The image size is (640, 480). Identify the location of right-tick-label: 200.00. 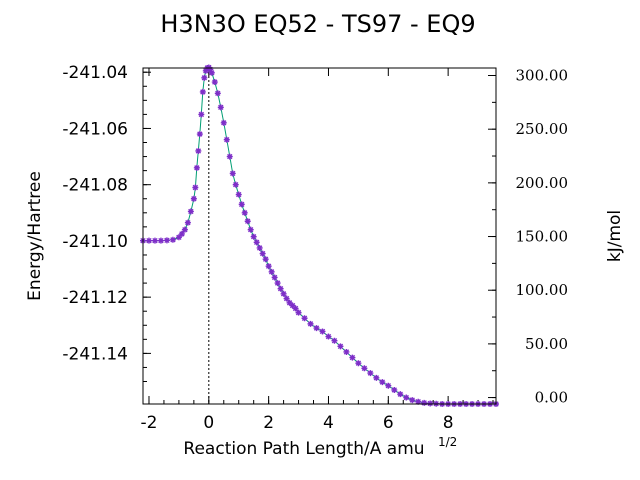
(542, 183).